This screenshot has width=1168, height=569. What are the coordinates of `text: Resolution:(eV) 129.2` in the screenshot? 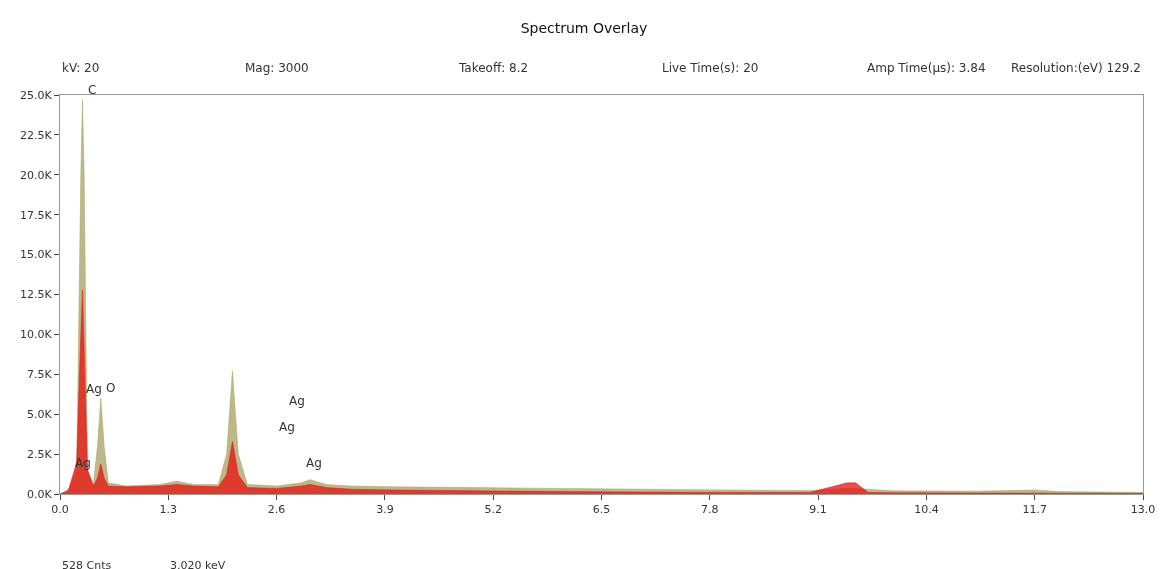 It's located at (1076, 68).